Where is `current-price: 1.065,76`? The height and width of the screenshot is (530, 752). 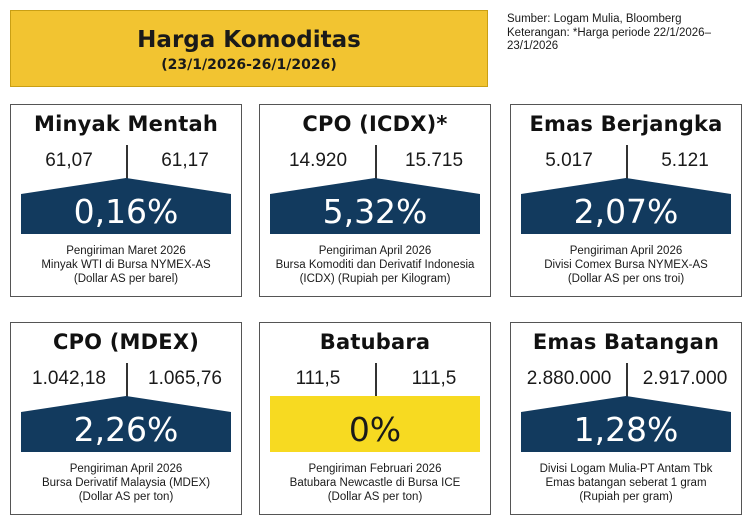 current-price: 1.065,76 is located at coordinates (185, 378).